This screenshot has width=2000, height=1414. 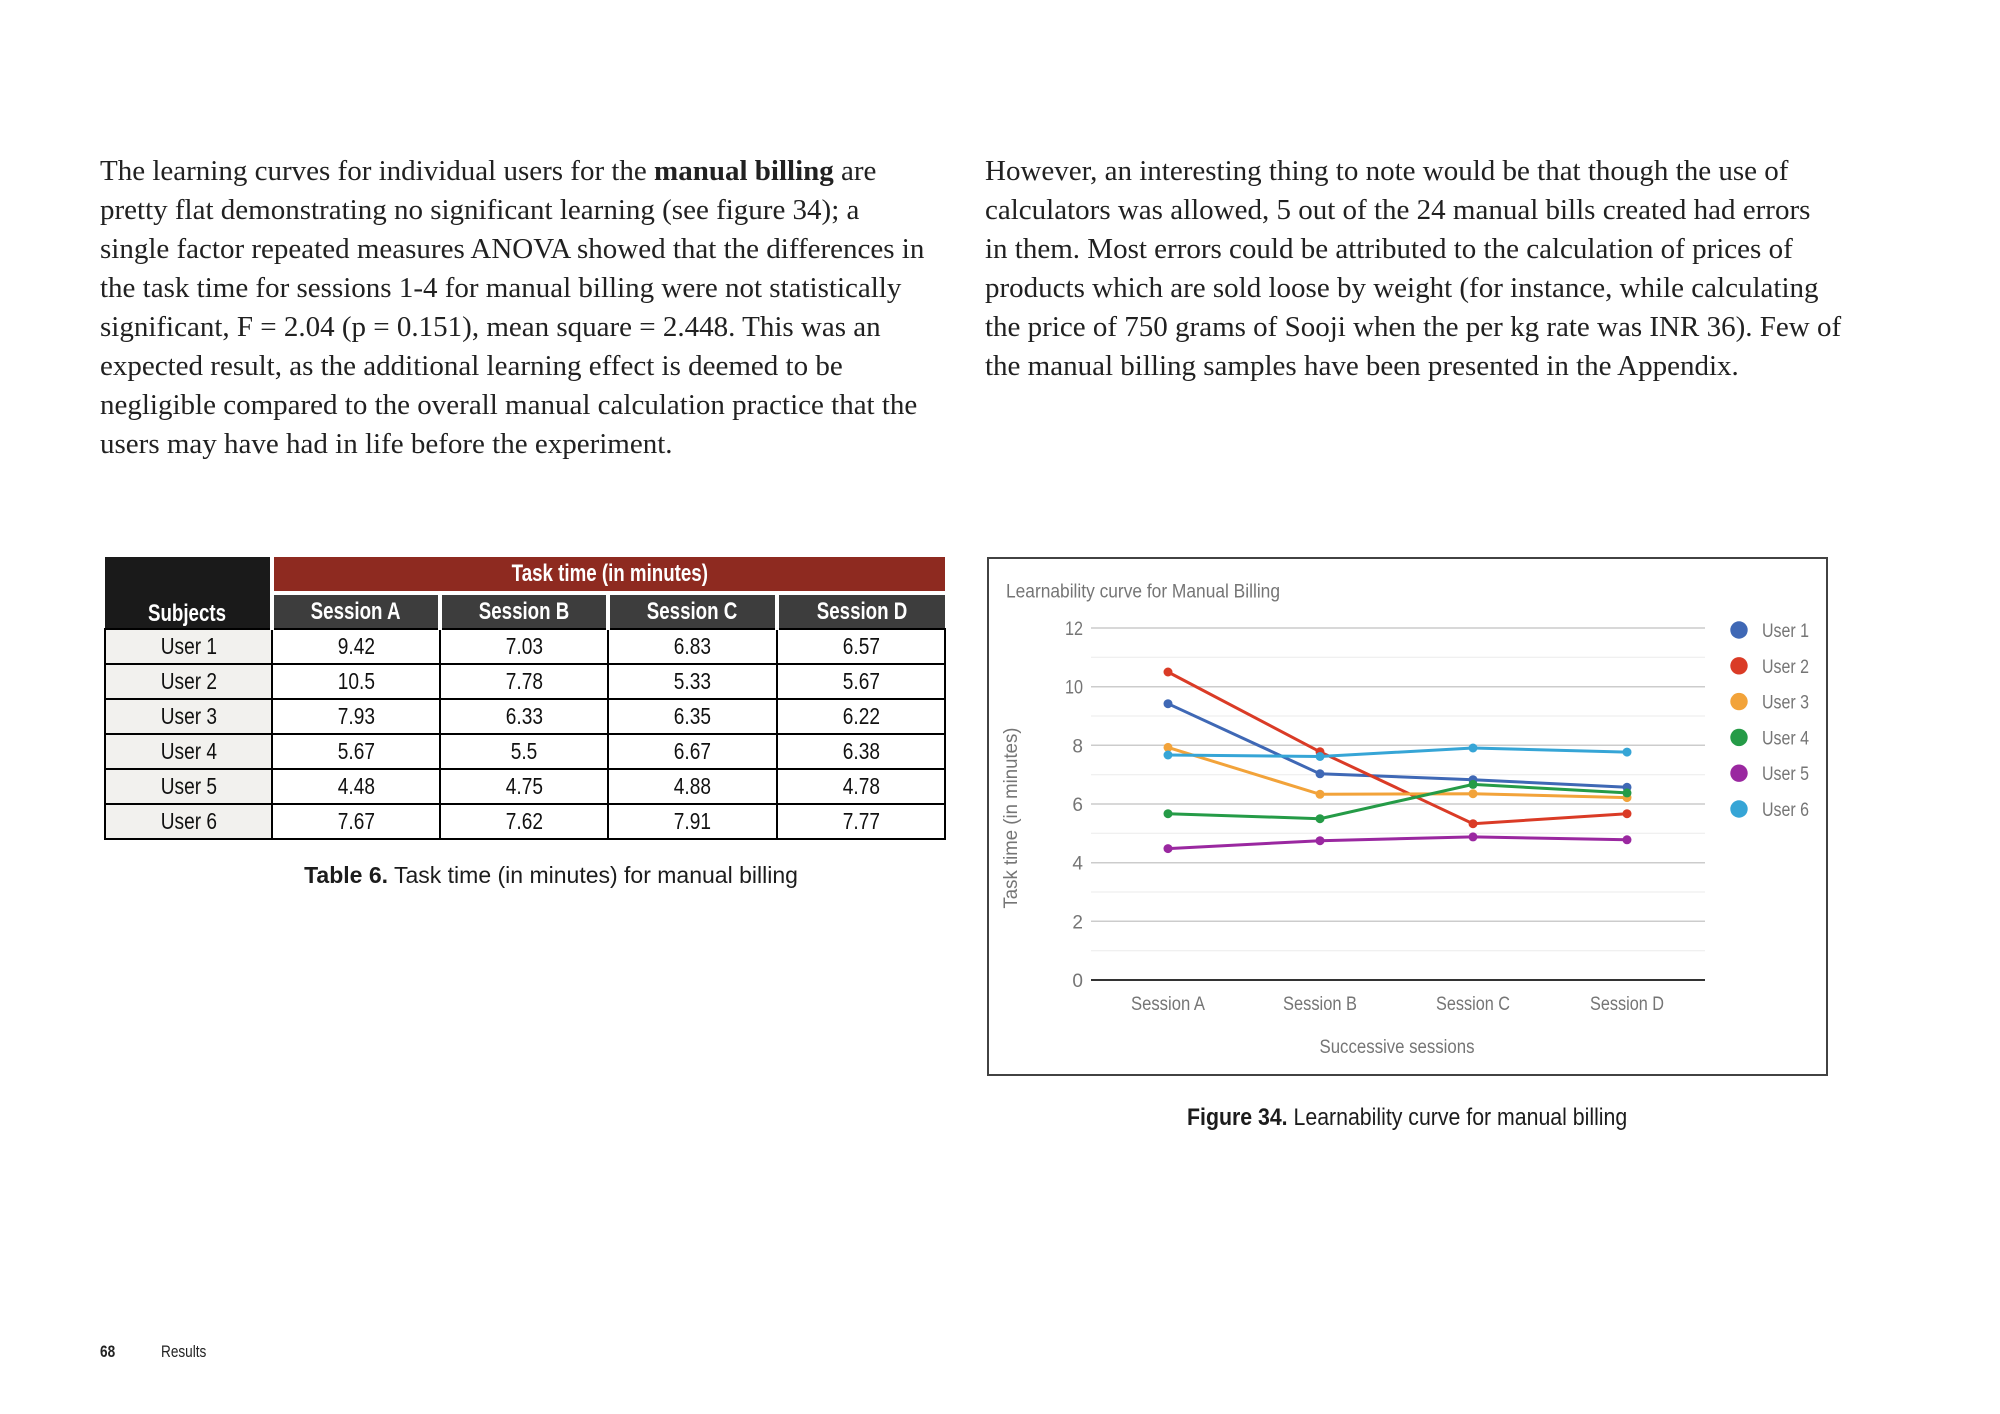 I want to click on svg-text: Task time (in minutes), so click(x=1011, y=818).